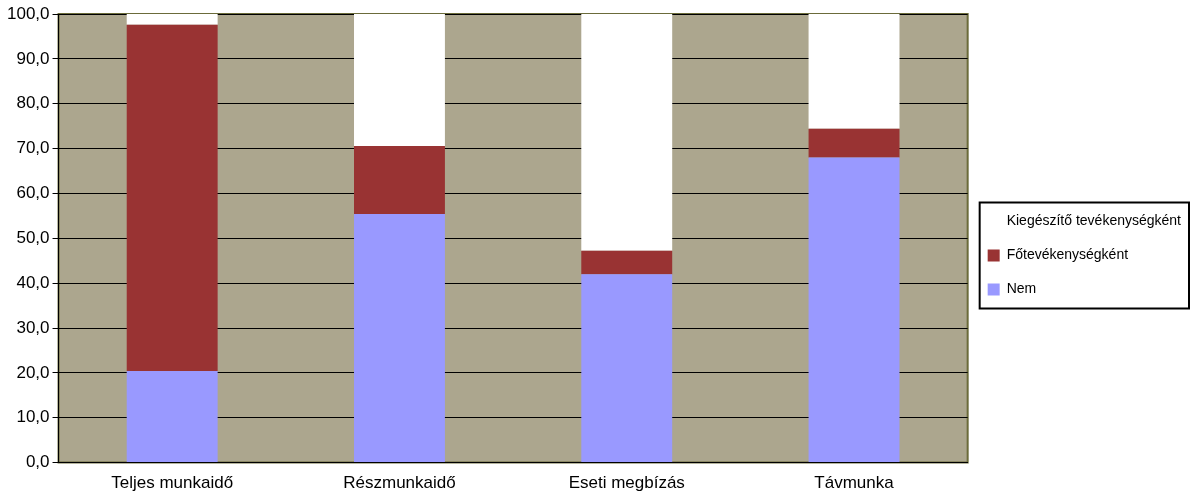 The width and height of the screenshot is (1195, 501). Describe the element at coordinates (626, 483) in the screenshot. I see `x-tick-label: Eseti megbízás` at that location.